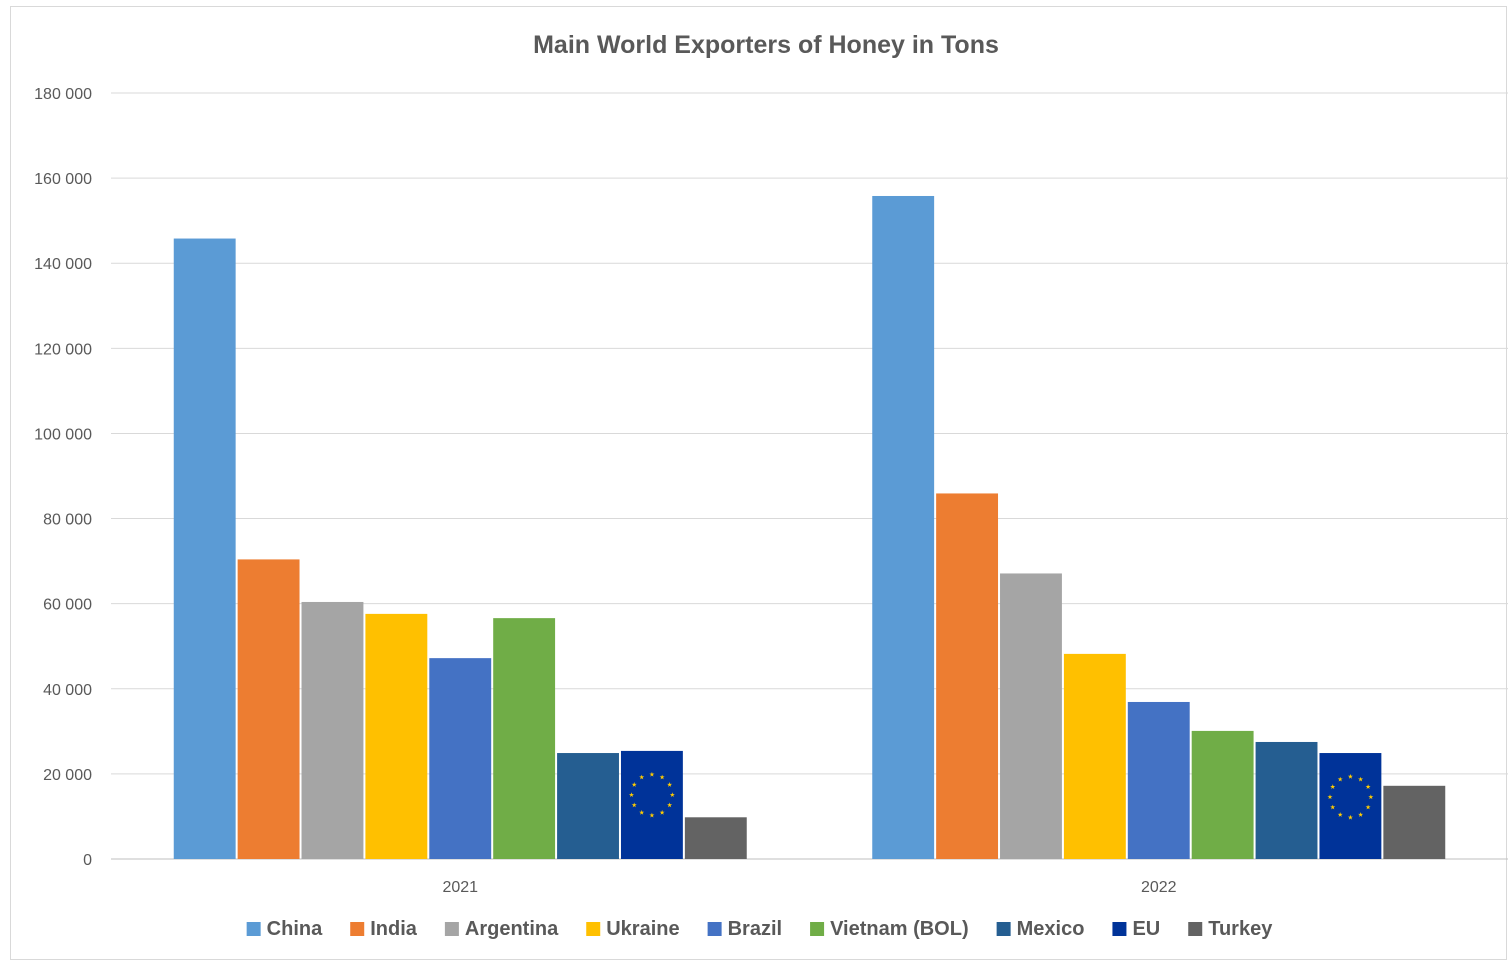 This screenshot has height=963, width=1509. What do you see at coordinates (1031, 716) in the screenshot?
I see `bar-argentina-2022` at bounding box center [1031, 716].